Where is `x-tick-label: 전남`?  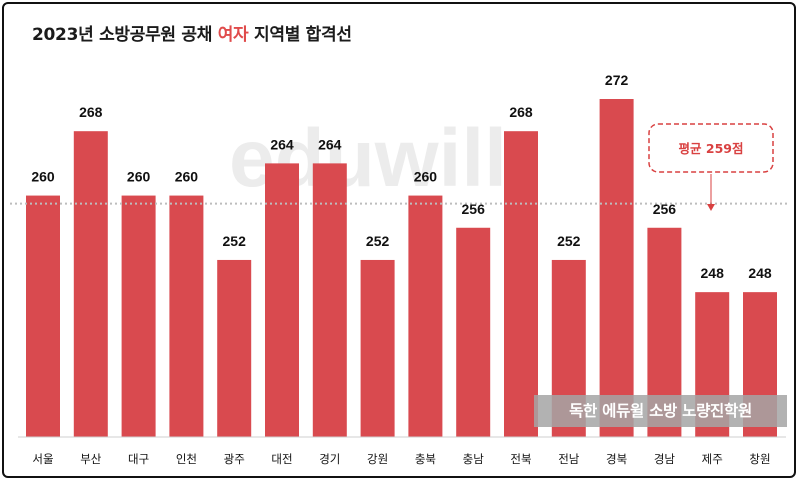 x-tick-label: 전남 is located at coordinates (569, 459).